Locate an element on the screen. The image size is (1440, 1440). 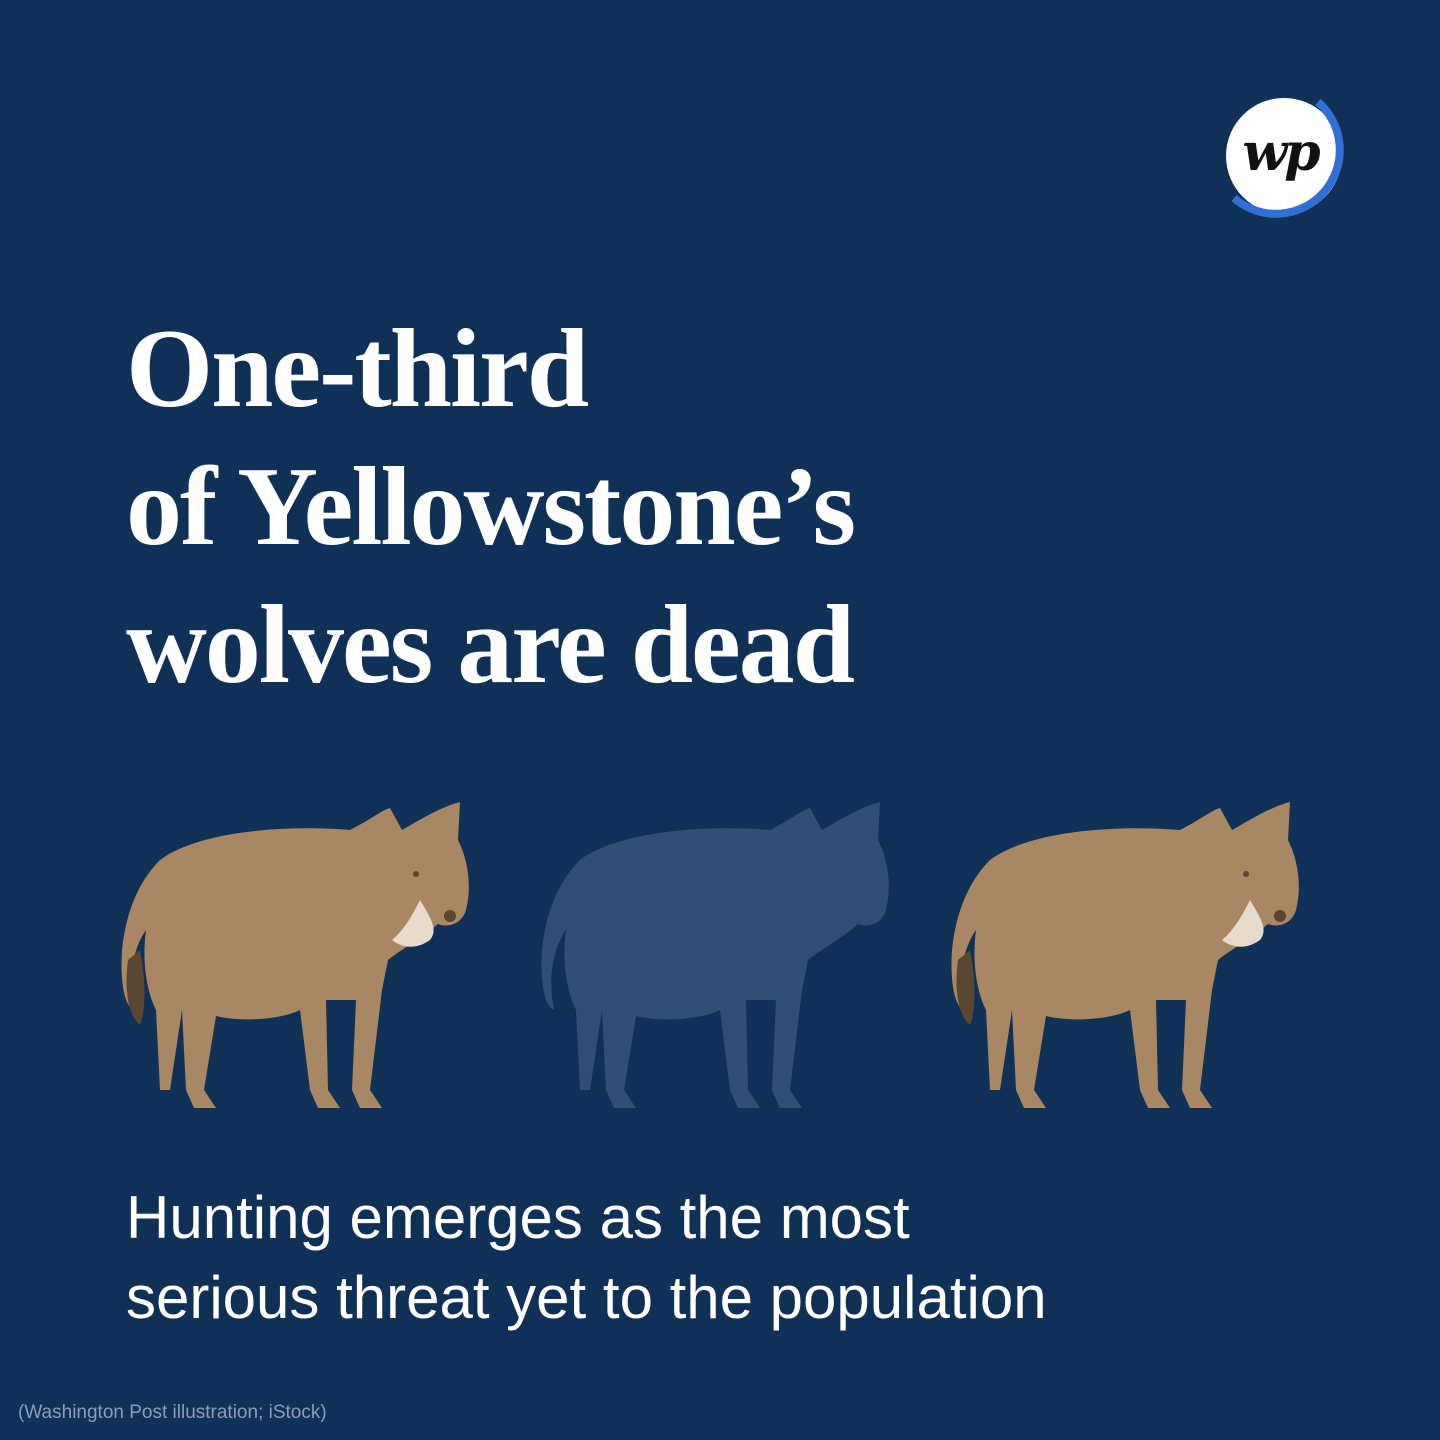
subhead-line-1: Hunting emerges as the most is located at coordinates (518, 1217).